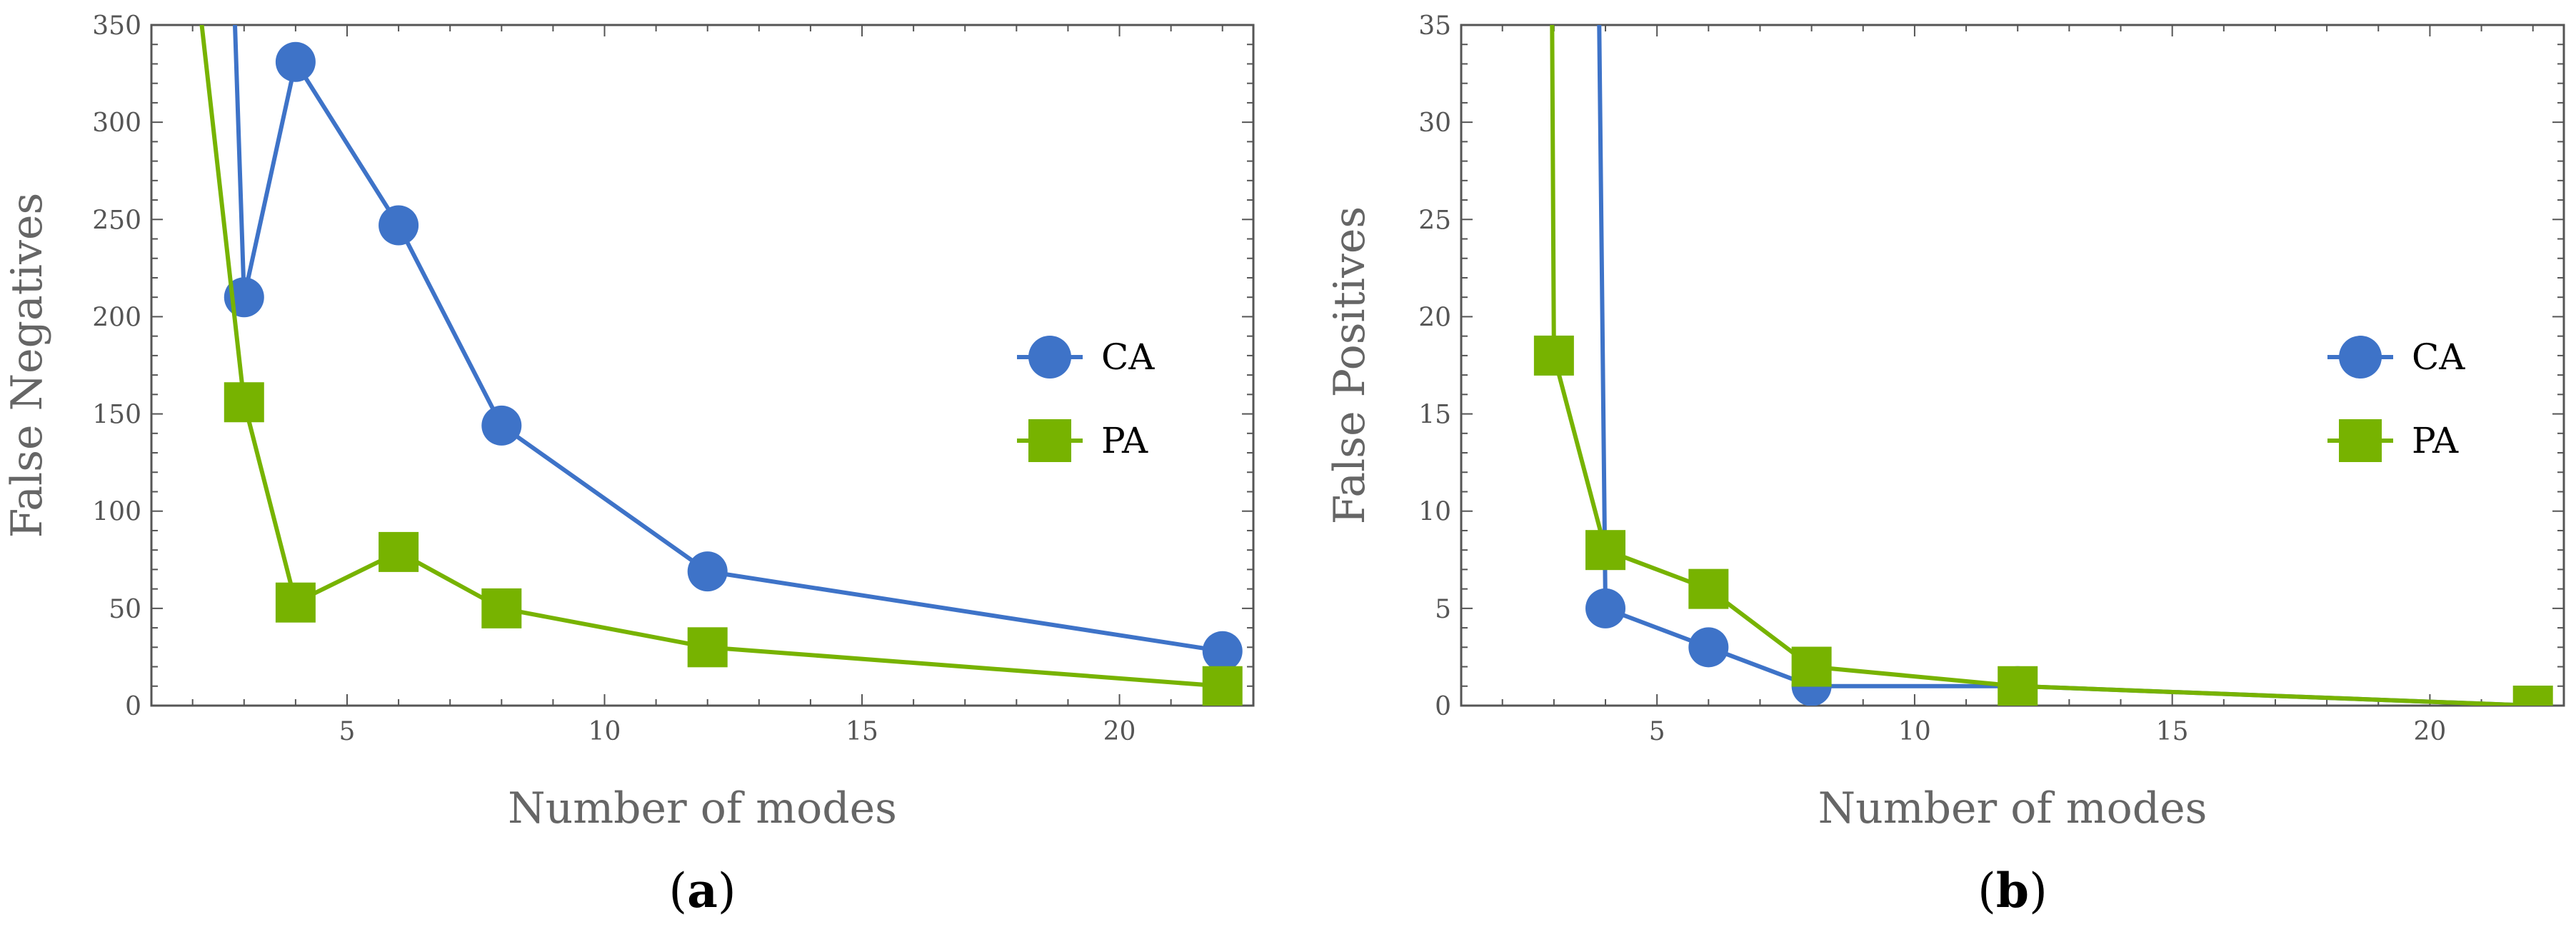  I want to click on y-tick-label: 250, so click(116, 220).